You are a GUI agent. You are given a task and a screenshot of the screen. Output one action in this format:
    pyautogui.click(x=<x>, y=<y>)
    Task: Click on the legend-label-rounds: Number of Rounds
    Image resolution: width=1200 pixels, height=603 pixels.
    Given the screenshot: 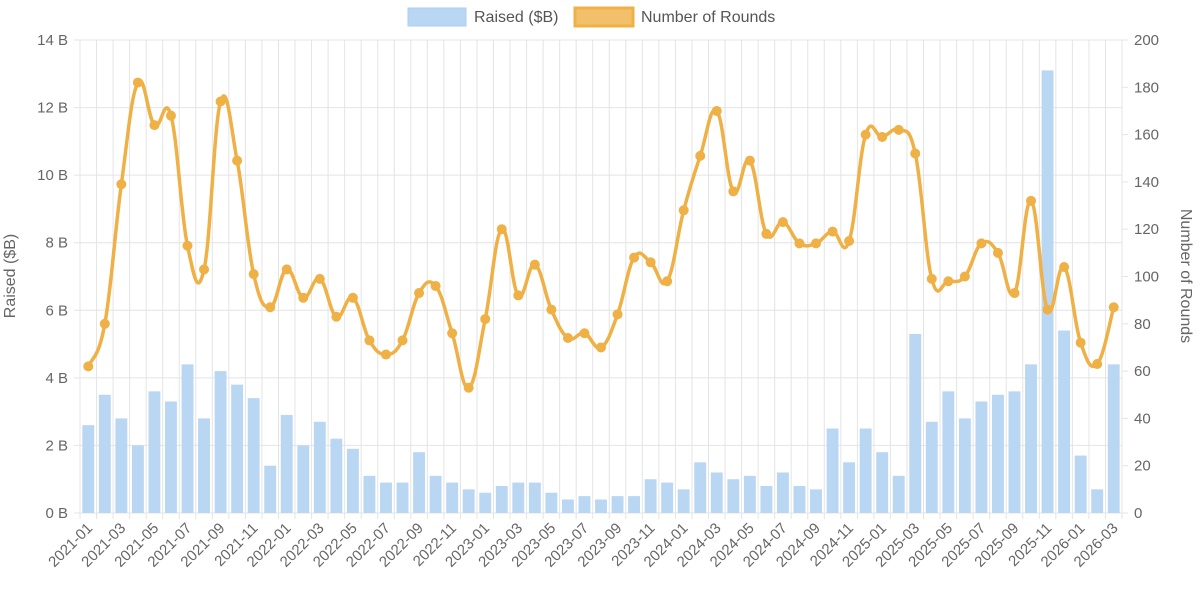 What is the action you would take?
    pyautogui.click(x=708, y=17)
    